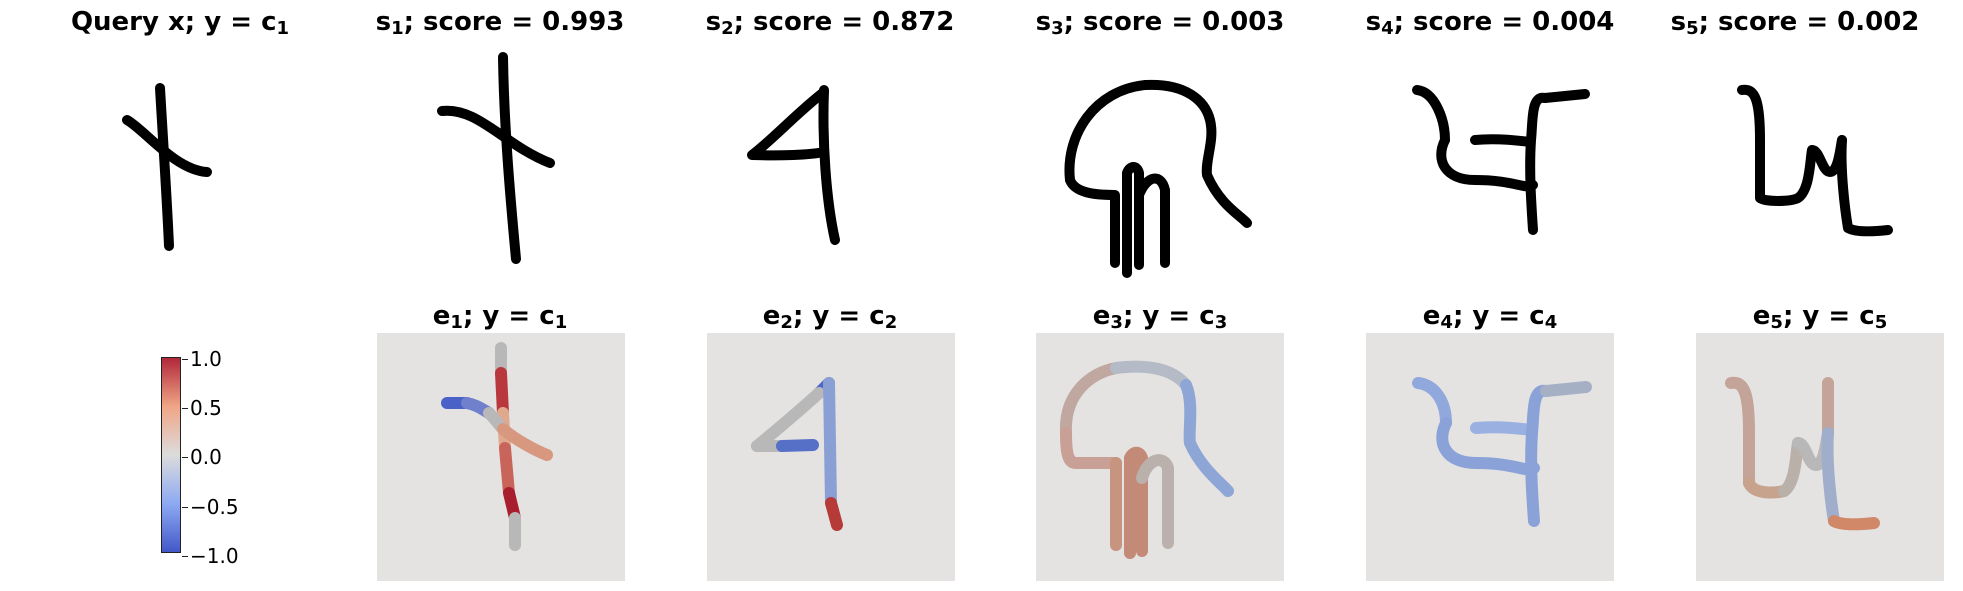 This screenshot has width=1963, height=591. Describe the element at coordinates (830, 316) in the screenshot. I see `explanation-title-2: e2; y = c2` at that location.